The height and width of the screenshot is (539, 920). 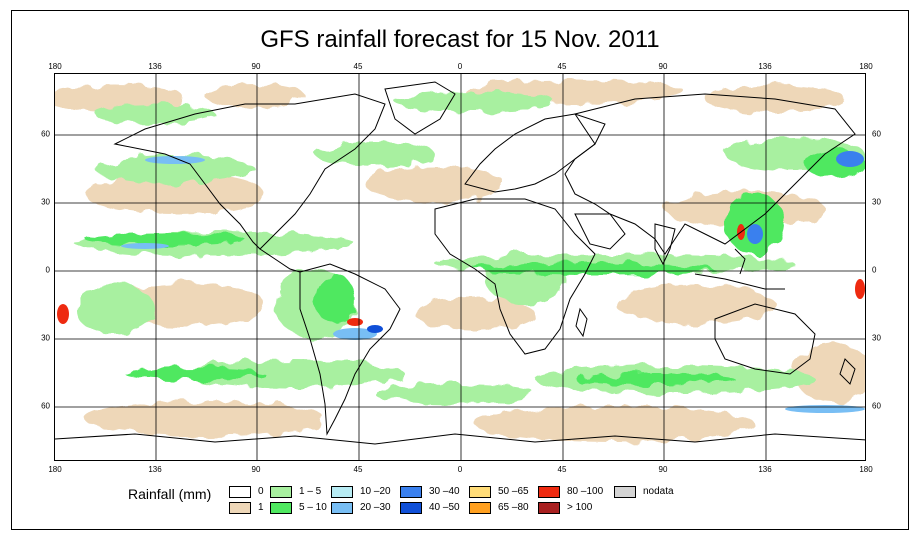 What do you see at coordinates (874, 270) in the screenshot?
I see `lat-tick-right: 0` at bounding box center [874, 270].